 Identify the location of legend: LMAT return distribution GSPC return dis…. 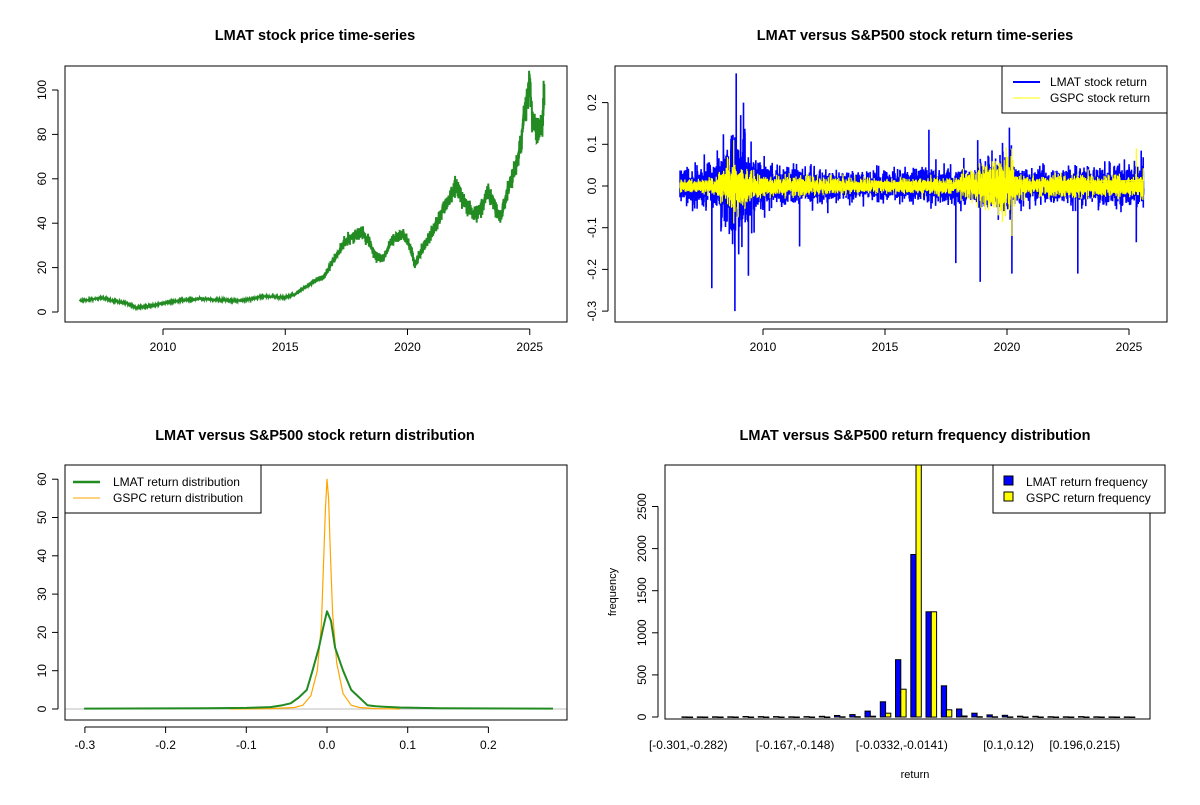
(163, 489).